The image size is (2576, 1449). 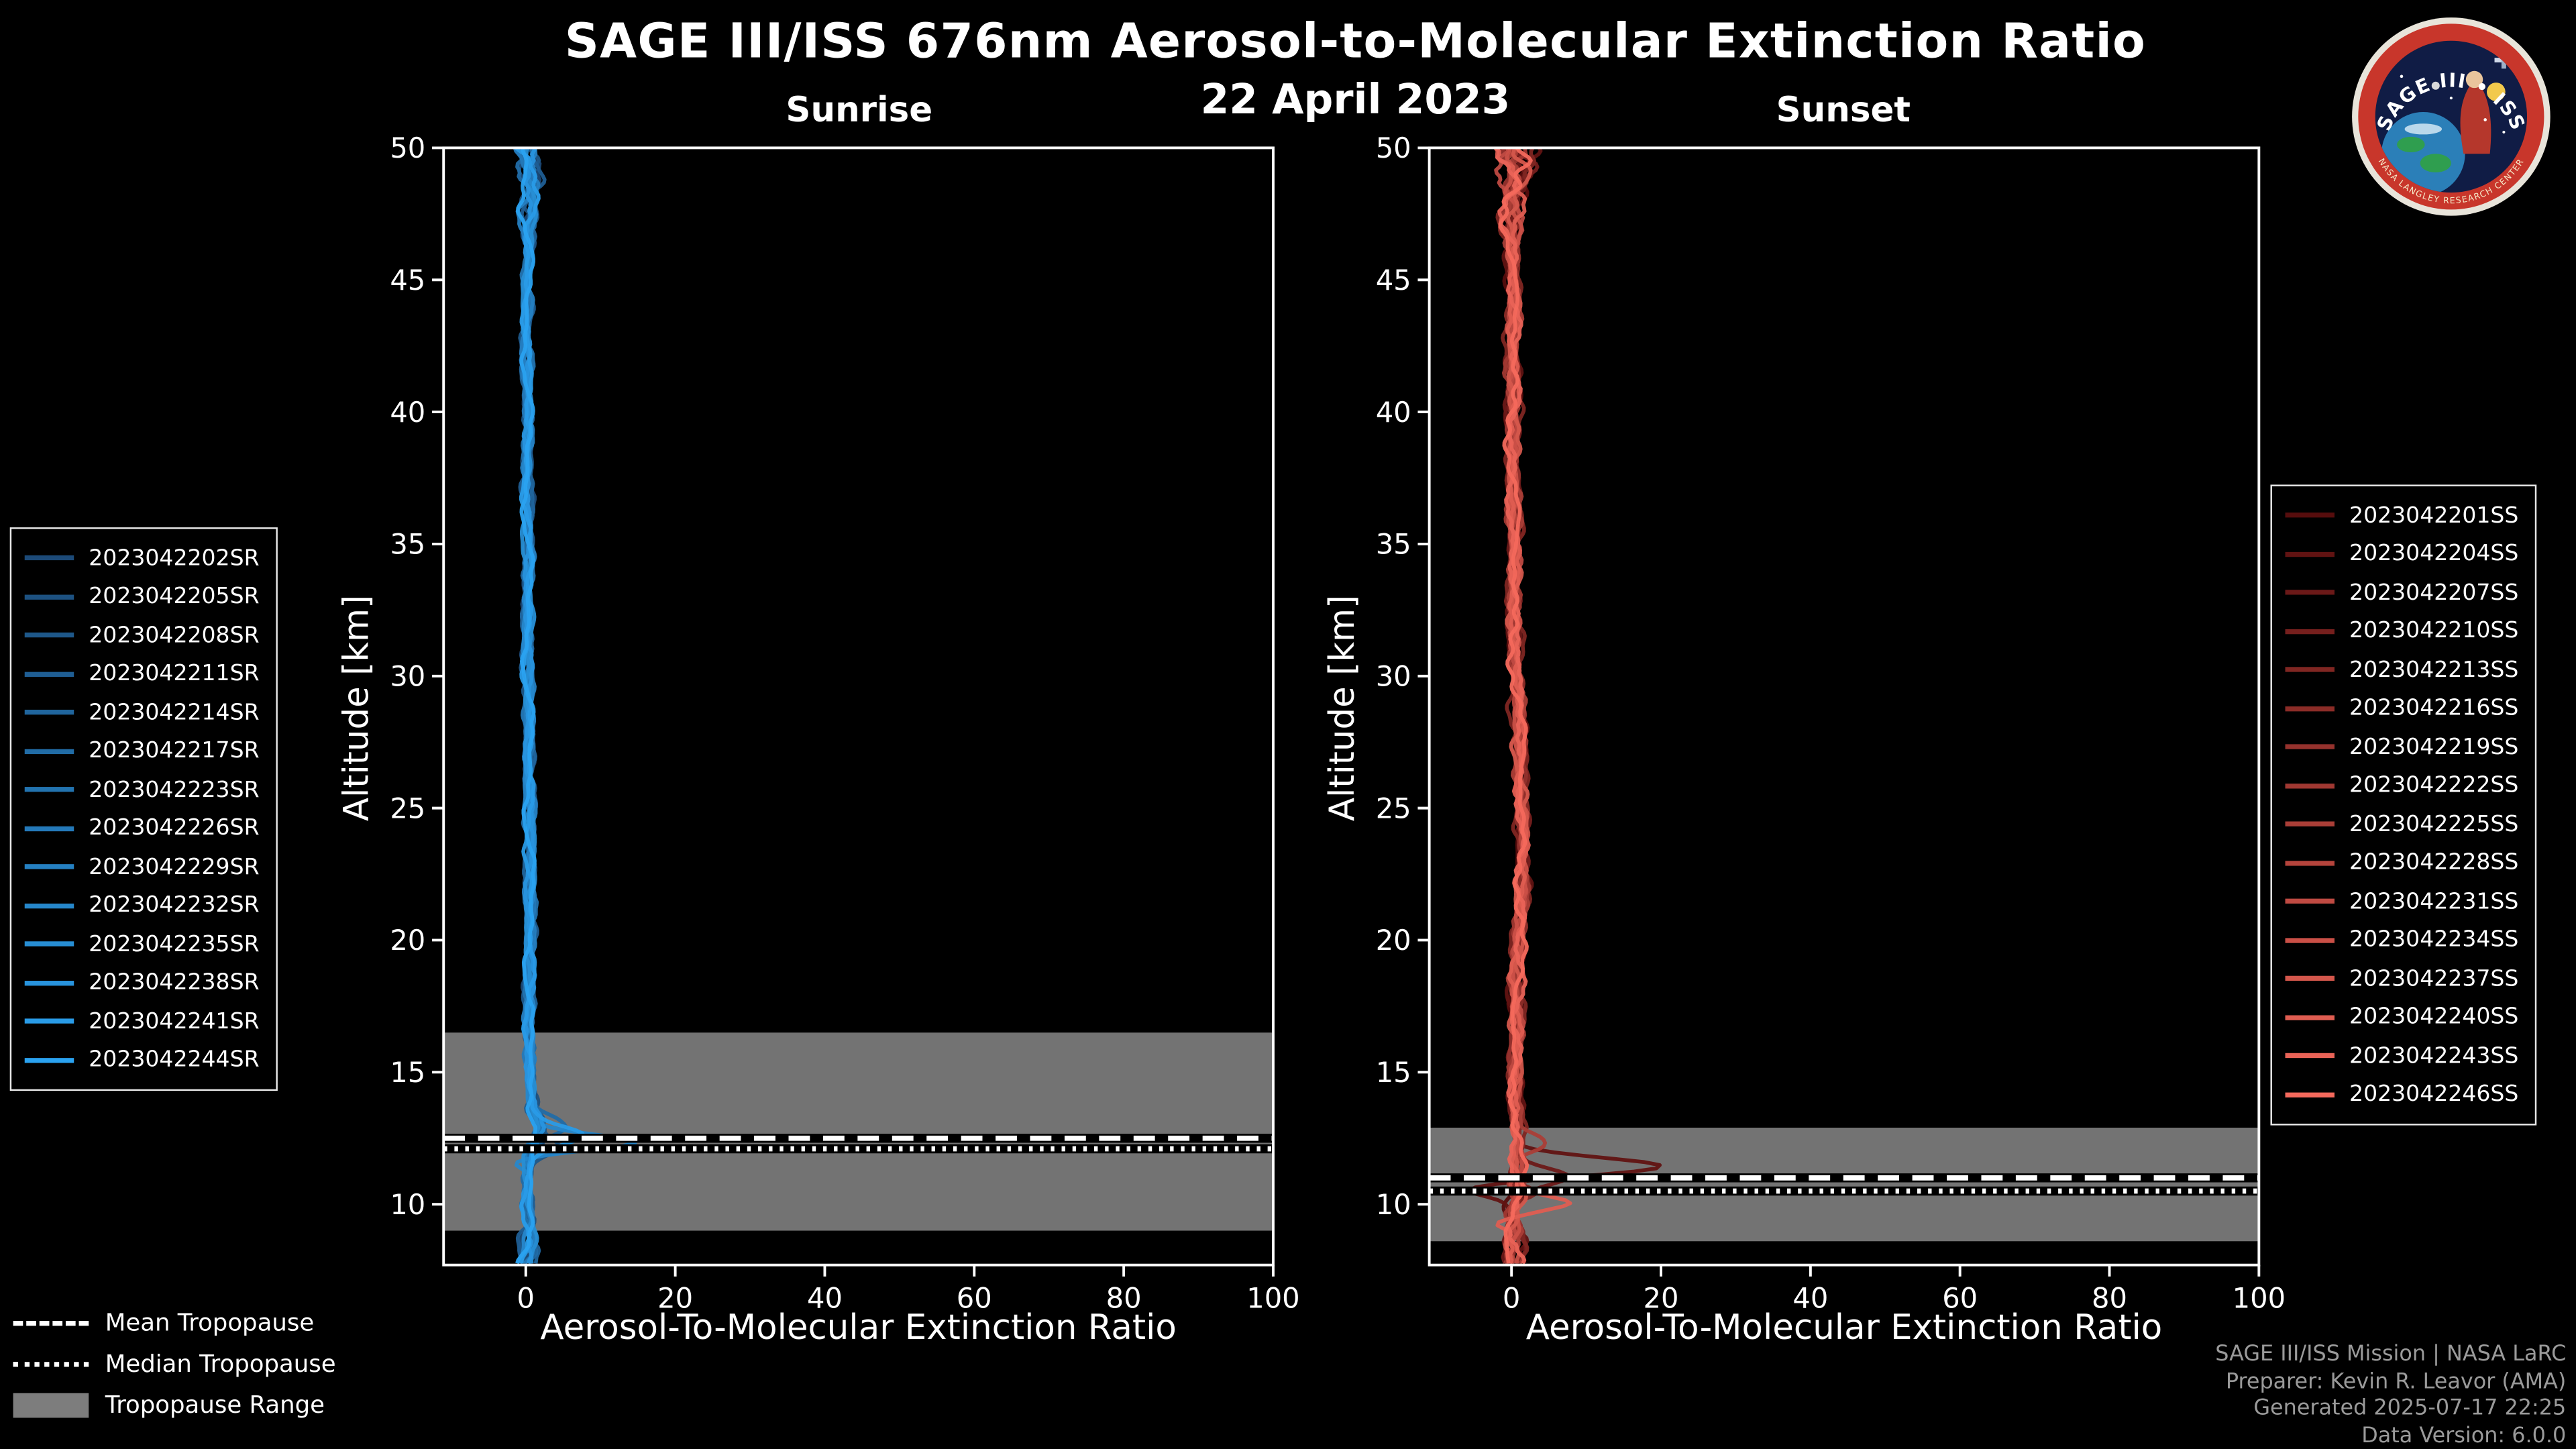 What do you see at coordinates (1960, 1297) in the screenshot?
I see `x-tick-label: 60` at bounding box center [1960, 1297].